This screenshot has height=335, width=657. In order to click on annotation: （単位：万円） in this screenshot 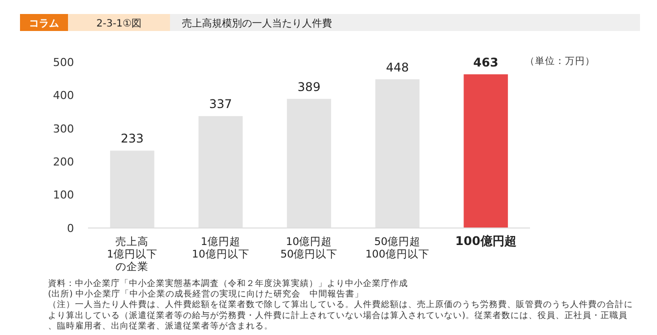, I will do `click(560, 61)`.